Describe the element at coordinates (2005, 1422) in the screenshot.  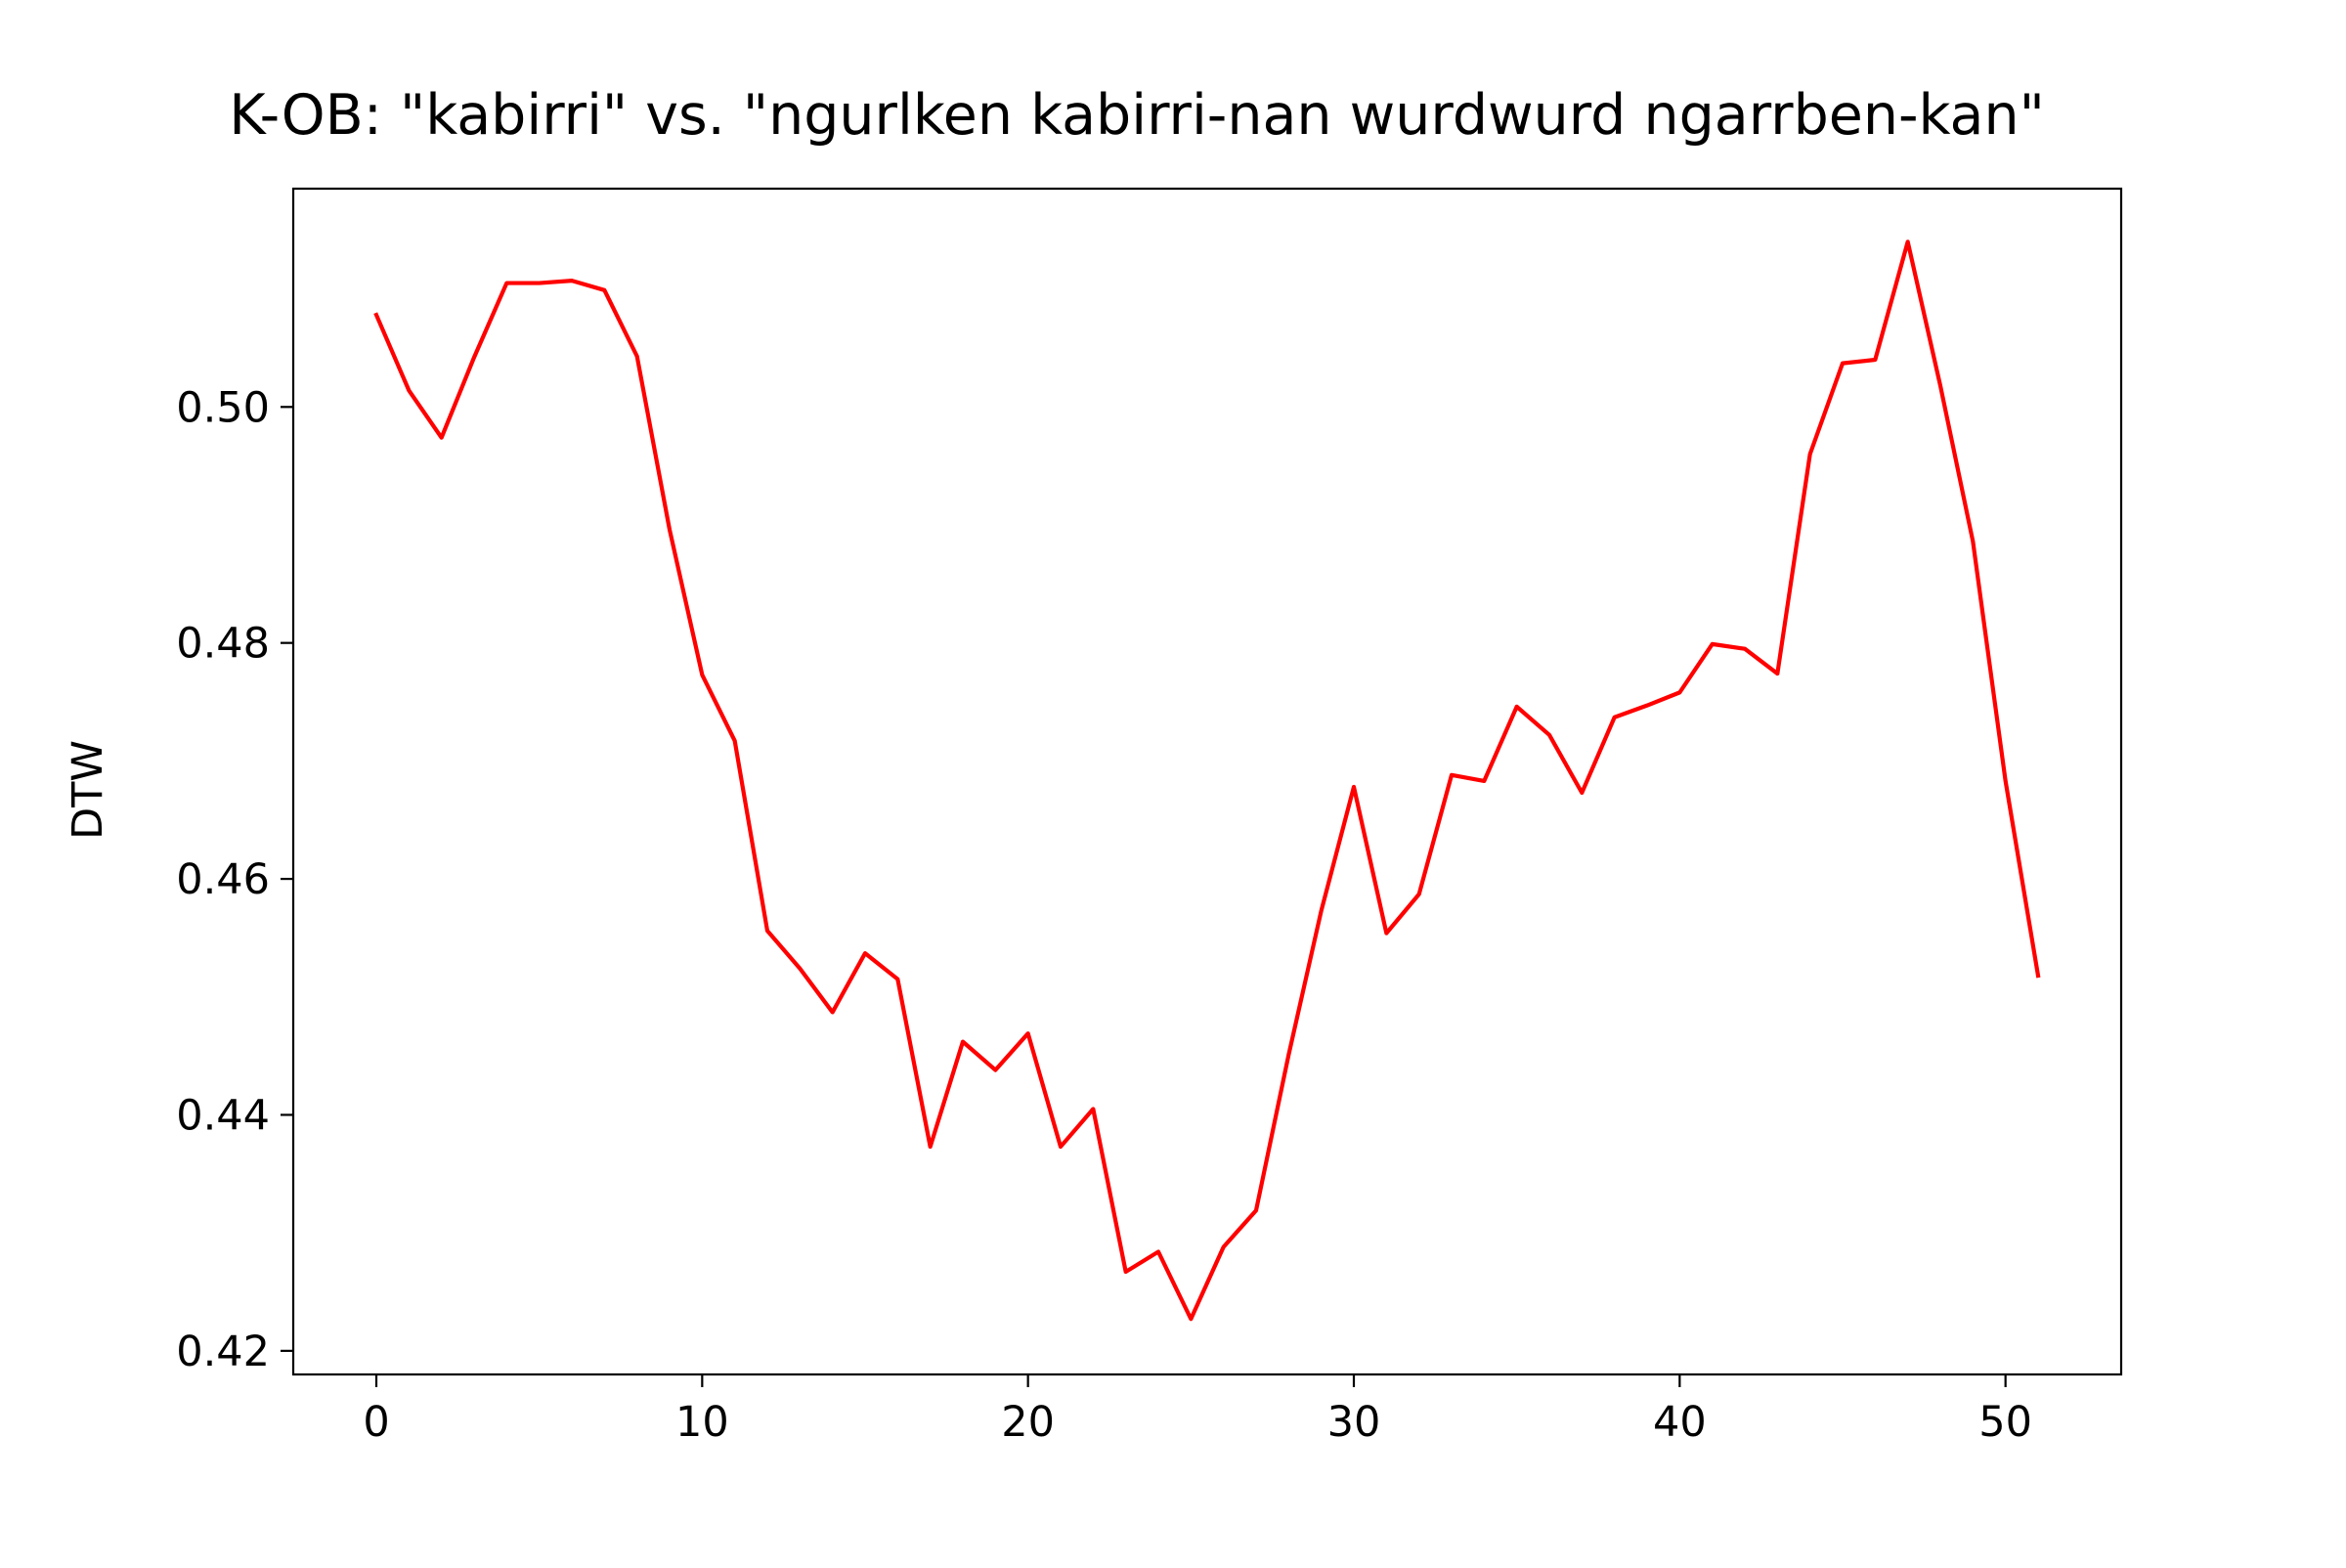
I see `x-tick-label: 50` at that location.